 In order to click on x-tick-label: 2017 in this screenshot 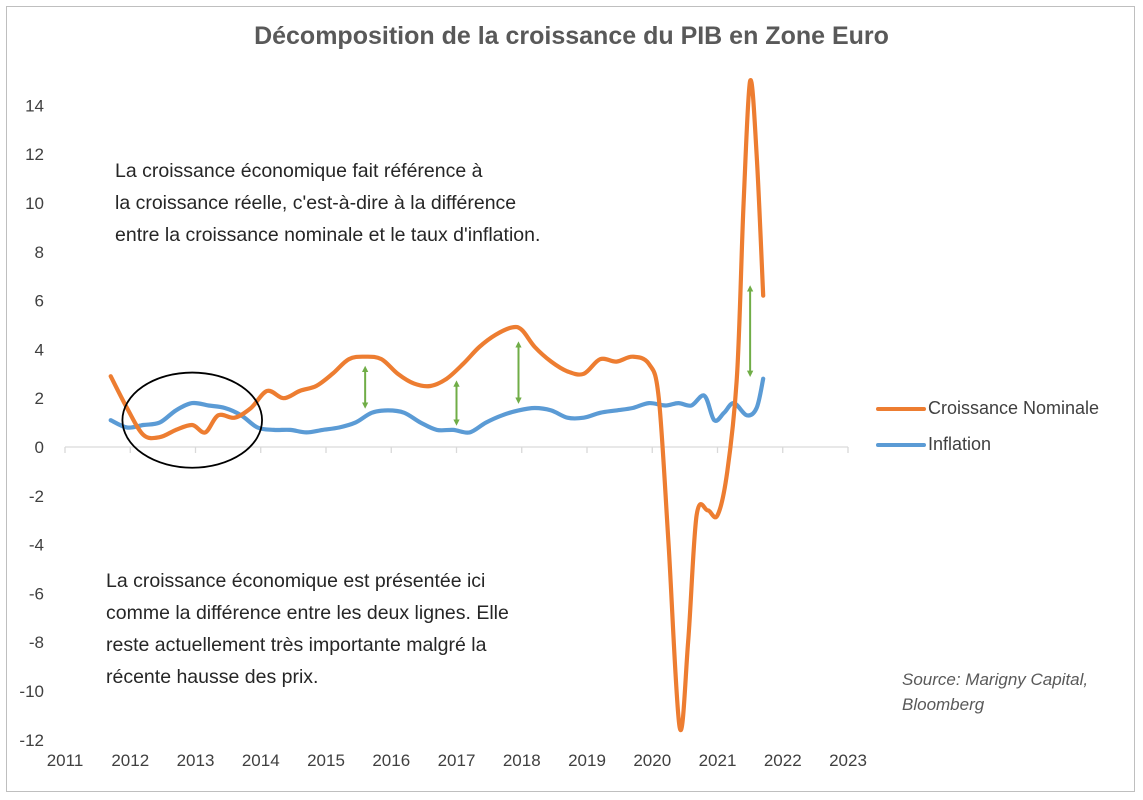, I will do `click(457, 760)`.